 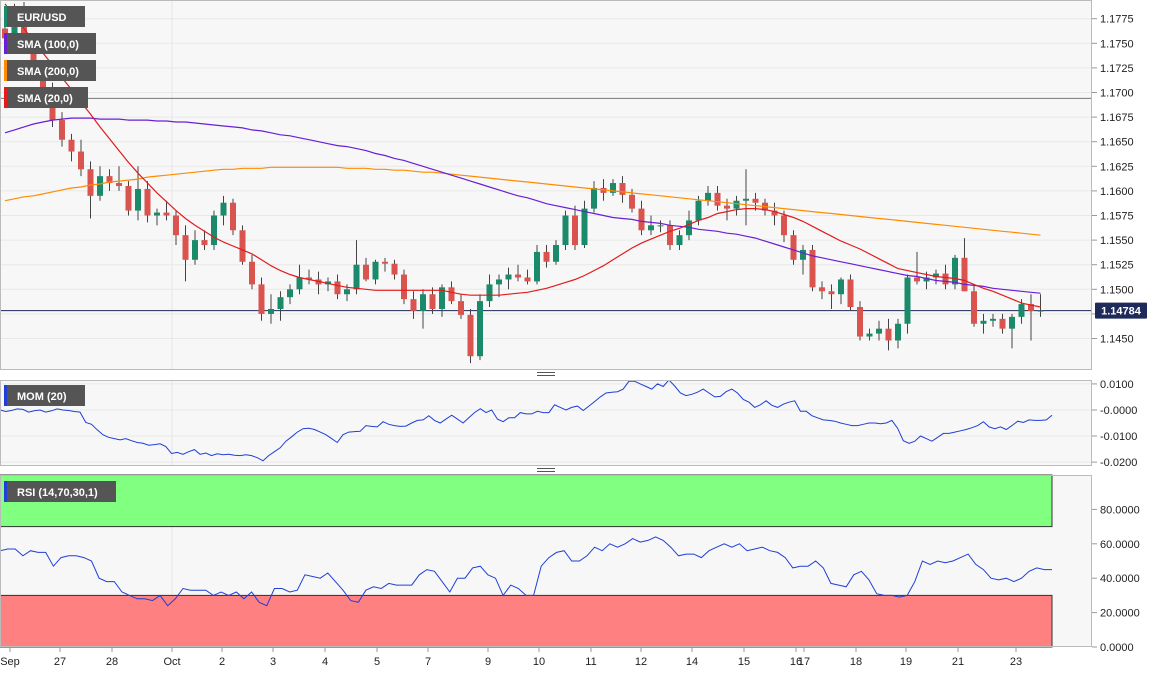 I want to click on rsi-tick-label: 40.0000, so click(x=1120, y=579).